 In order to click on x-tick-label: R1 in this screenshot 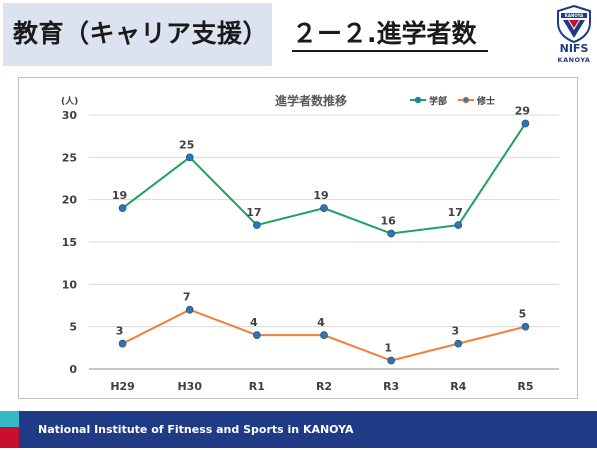, I will do `click(257, 386)`.